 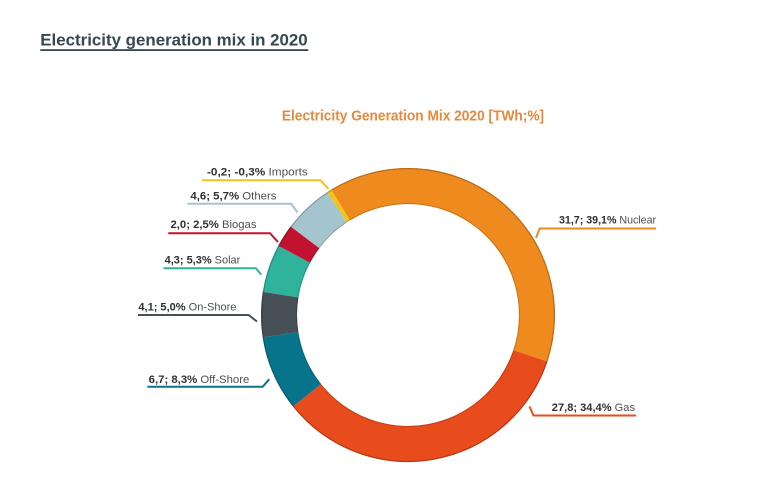 I want to click on svg-text: 4,1; 5,0% On-Shore, so click(x=187, y=307).